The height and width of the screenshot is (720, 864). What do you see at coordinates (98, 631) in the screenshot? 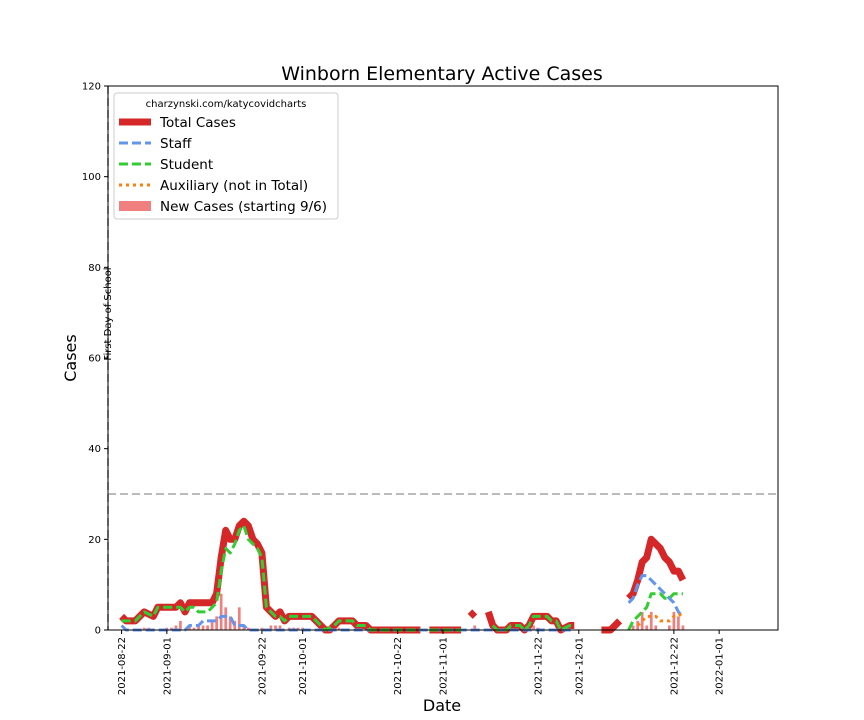
I see `y-tick-label: 0` at bounding box center [98, 631].